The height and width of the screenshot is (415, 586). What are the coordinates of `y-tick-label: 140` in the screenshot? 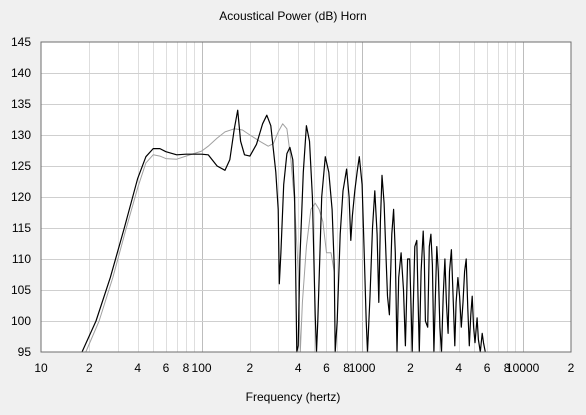 It's located at (21, 73).